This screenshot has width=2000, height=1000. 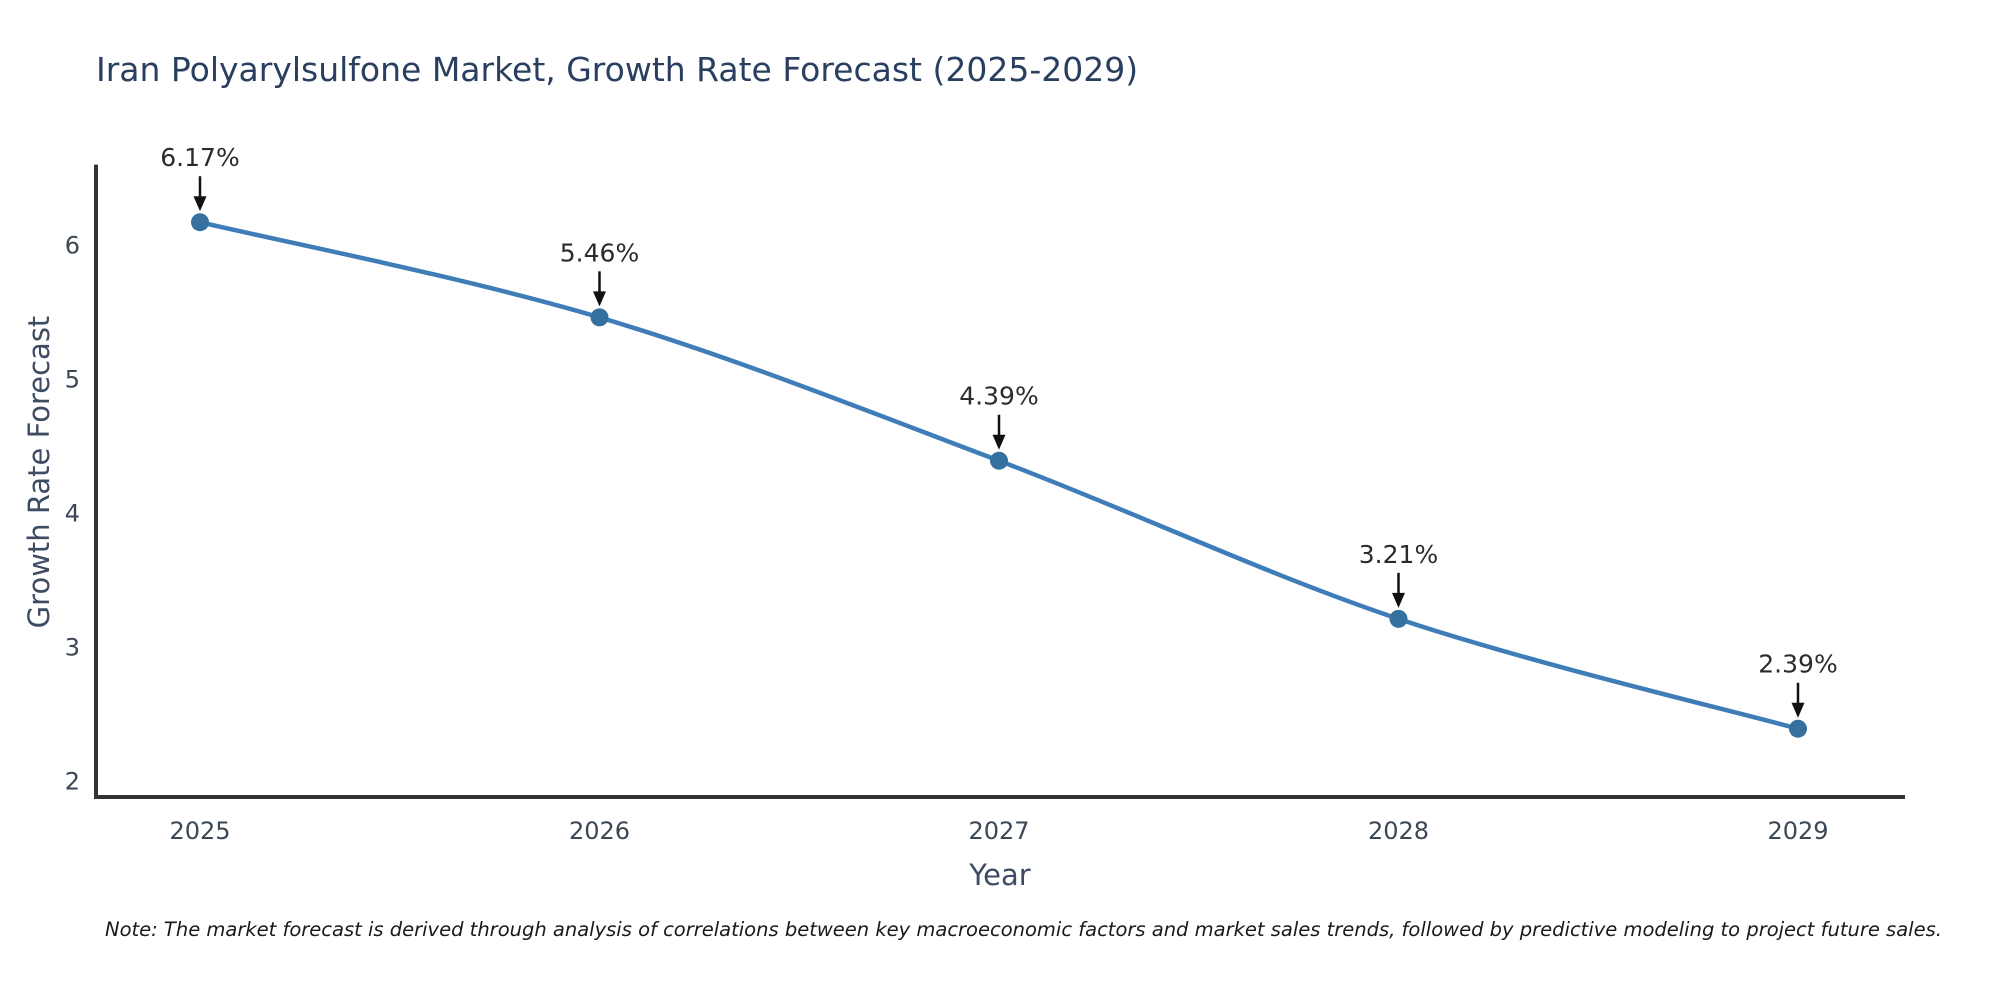 What do you see at coordinates (72, 781) in the screenshot?
I see `y-tick-label: 2` at bounding box center [72, 781].